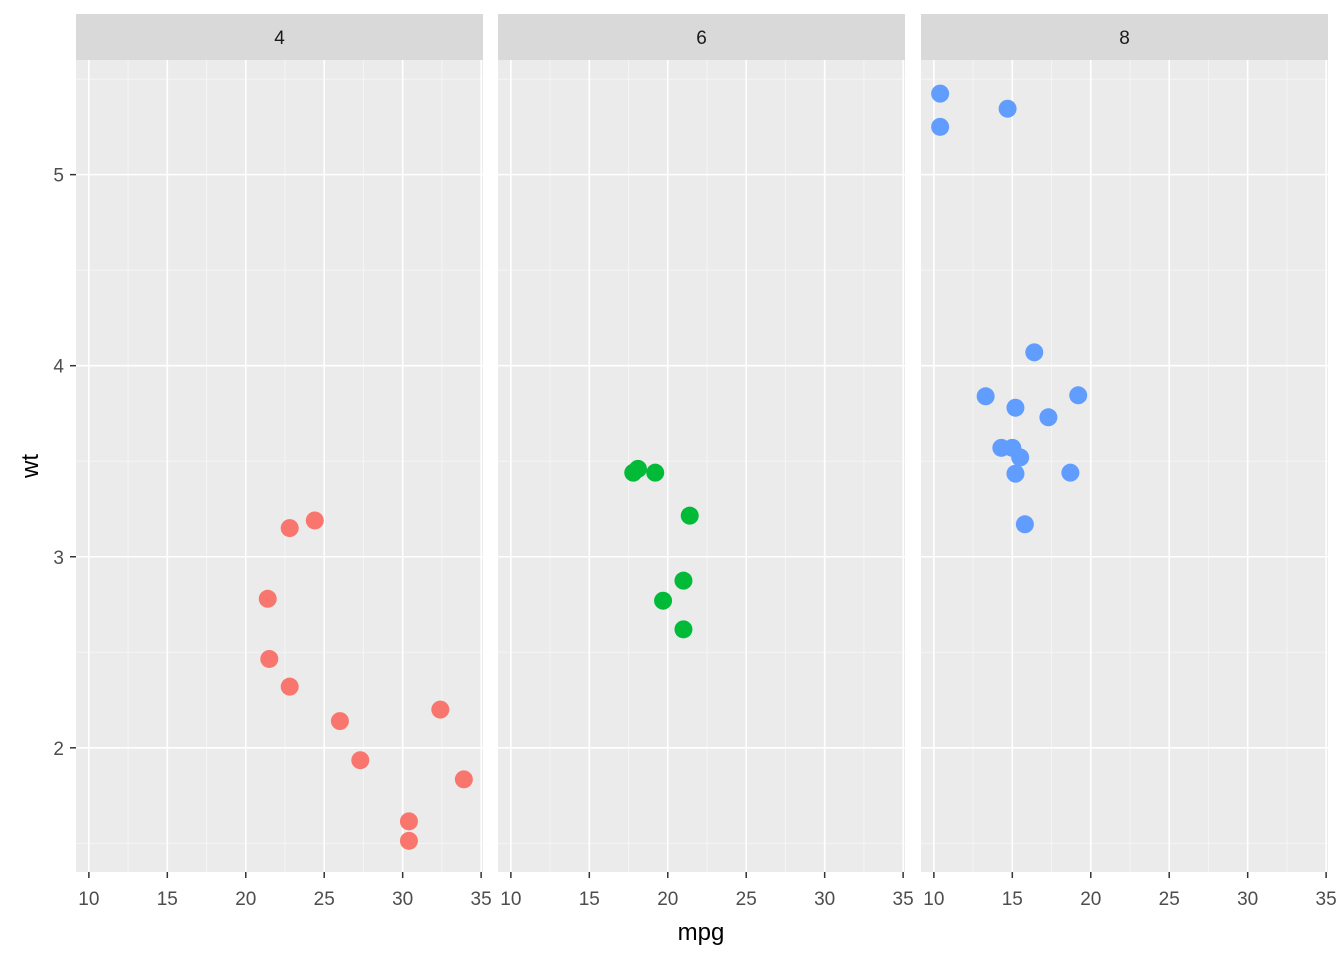  I want to click on facet-strip-label: 8, so click(1124, 38).